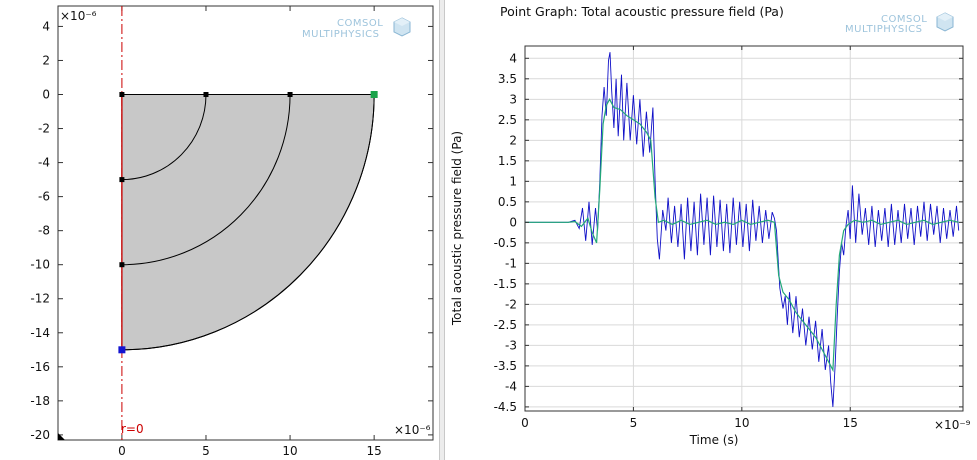 The width and height of the screenshot is (977, 460). I want to click on r-zero-label: r=0, so click(132, 429).